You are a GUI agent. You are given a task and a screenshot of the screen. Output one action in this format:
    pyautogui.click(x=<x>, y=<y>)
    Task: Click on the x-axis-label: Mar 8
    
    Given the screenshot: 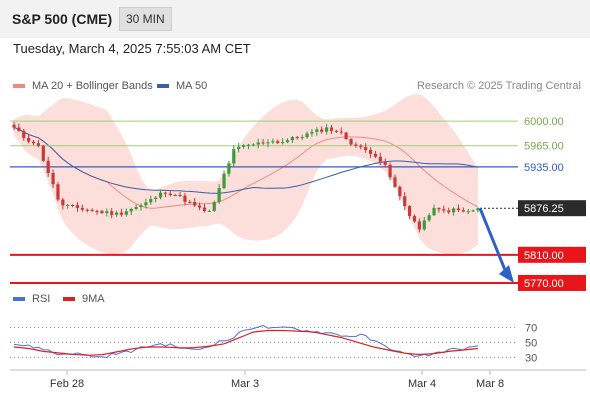 What is the action you would take?
    pyautogui.click(x=490, y=384)
    